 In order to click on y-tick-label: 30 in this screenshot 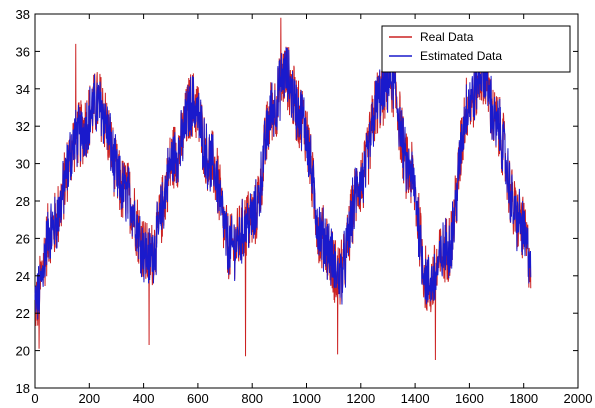, I will do `click(23, 164)`.